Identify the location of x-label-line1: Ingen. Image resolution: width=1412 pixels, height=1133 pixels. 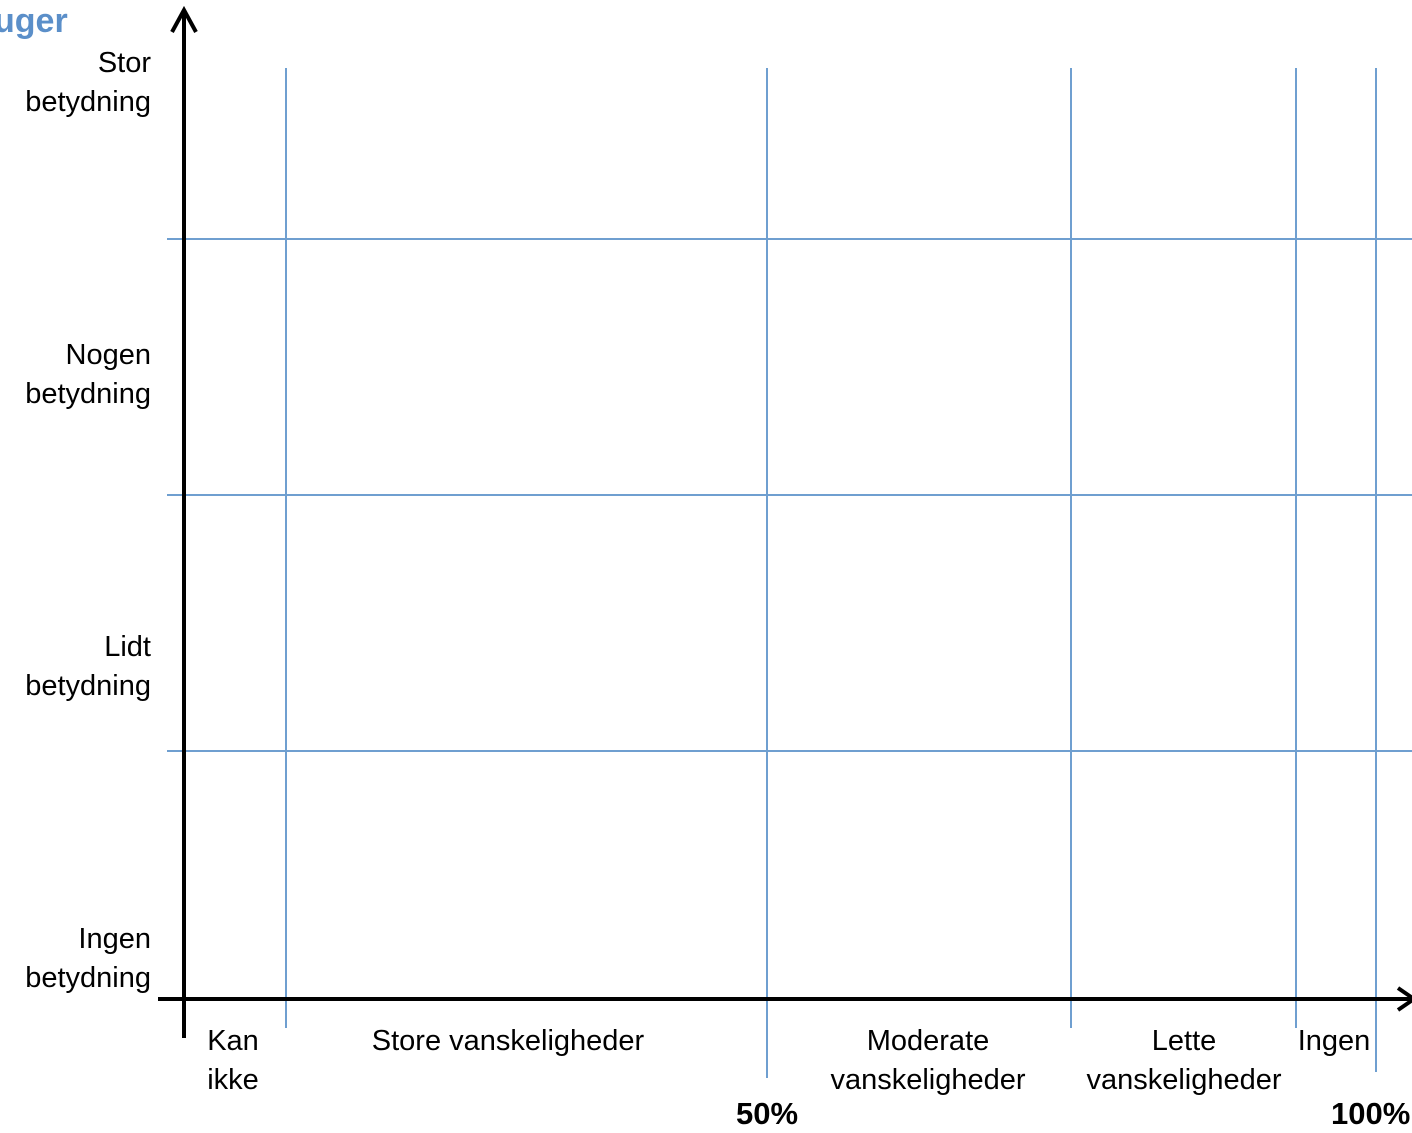
(1334, 1041).